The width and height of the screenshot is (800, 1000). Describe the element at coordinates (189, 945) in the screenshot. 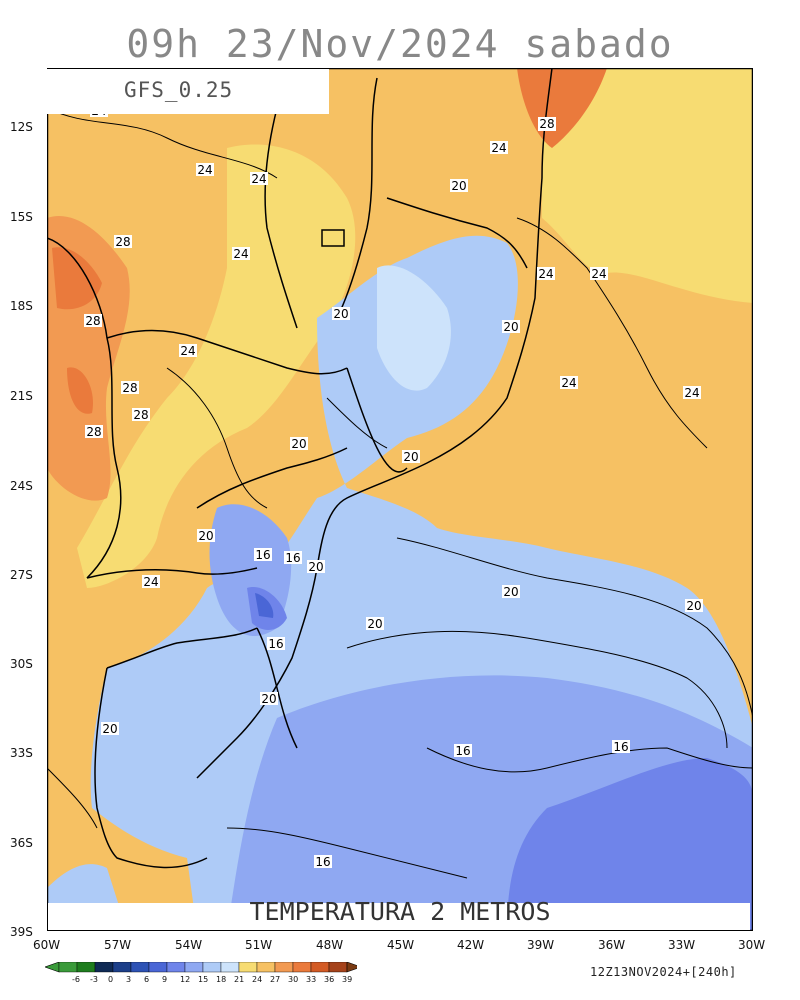

I see `lon-tick: 54W` at that location.